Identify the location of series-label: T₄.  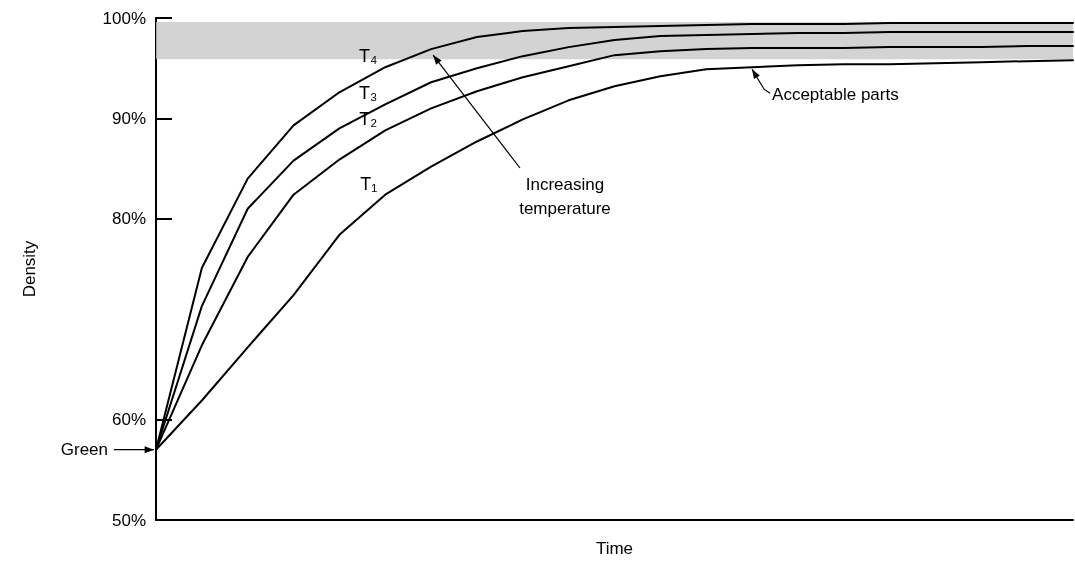
(368, 56).